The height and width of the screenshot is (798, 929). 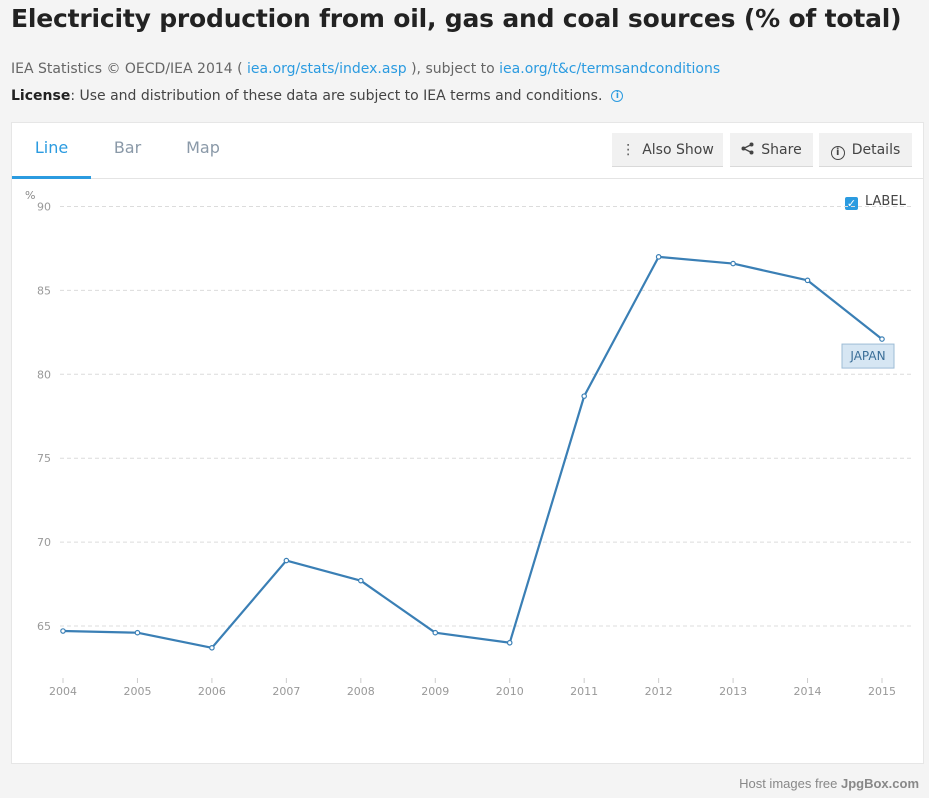 I want to click on footer-brand: JpgBox.com, so click(x=879, y=783).